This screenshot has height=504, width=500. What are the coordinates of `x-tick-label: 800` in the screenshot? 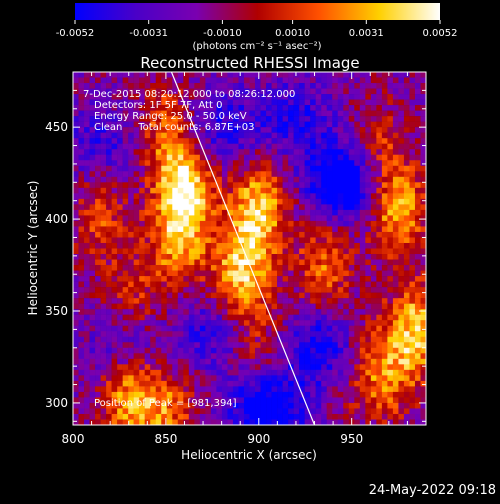 It's located at (73, 439).